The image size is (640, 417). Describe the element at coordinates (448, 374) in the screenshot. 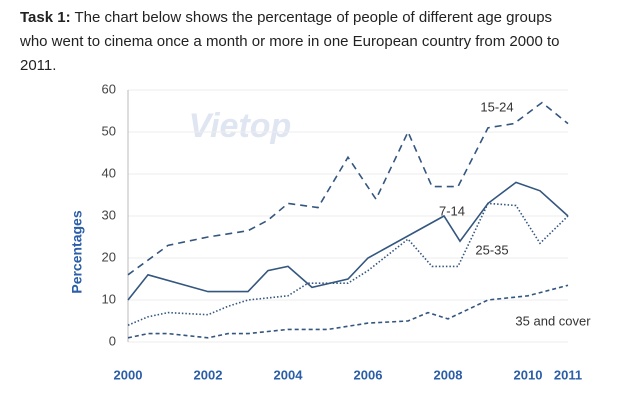

I see `x-tick-label: 2008` at that location.